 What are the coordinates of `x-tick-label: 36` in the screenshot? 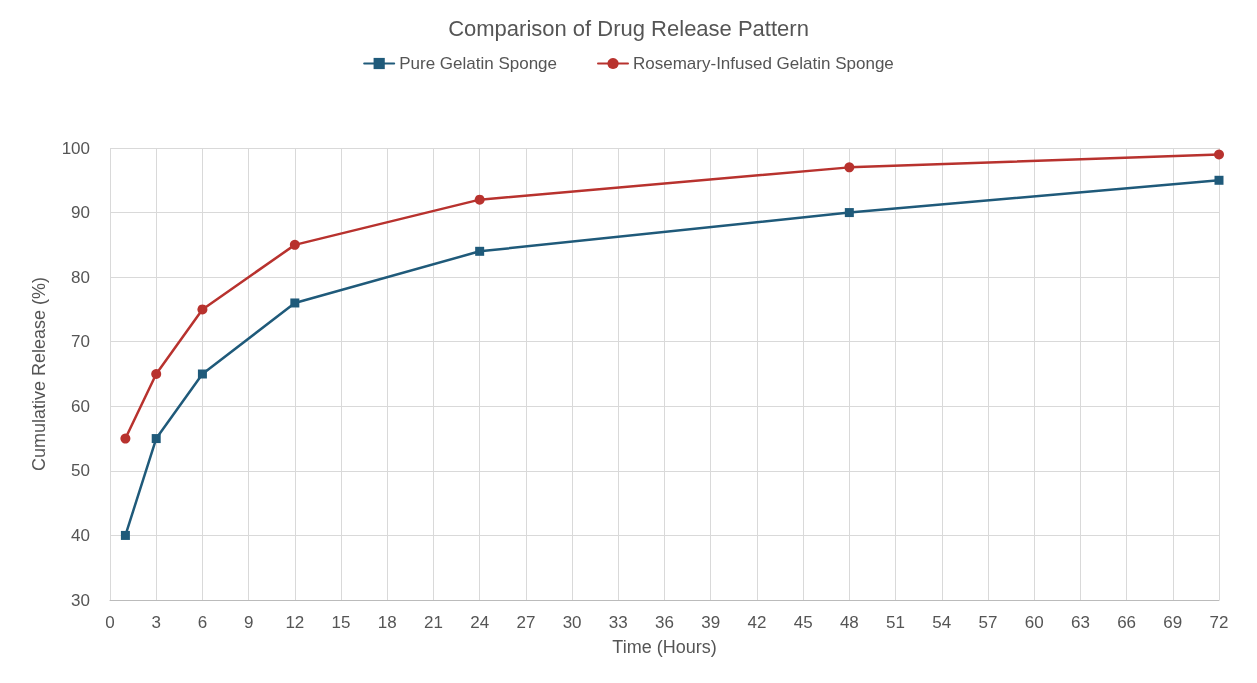 It's located at (664, 622).